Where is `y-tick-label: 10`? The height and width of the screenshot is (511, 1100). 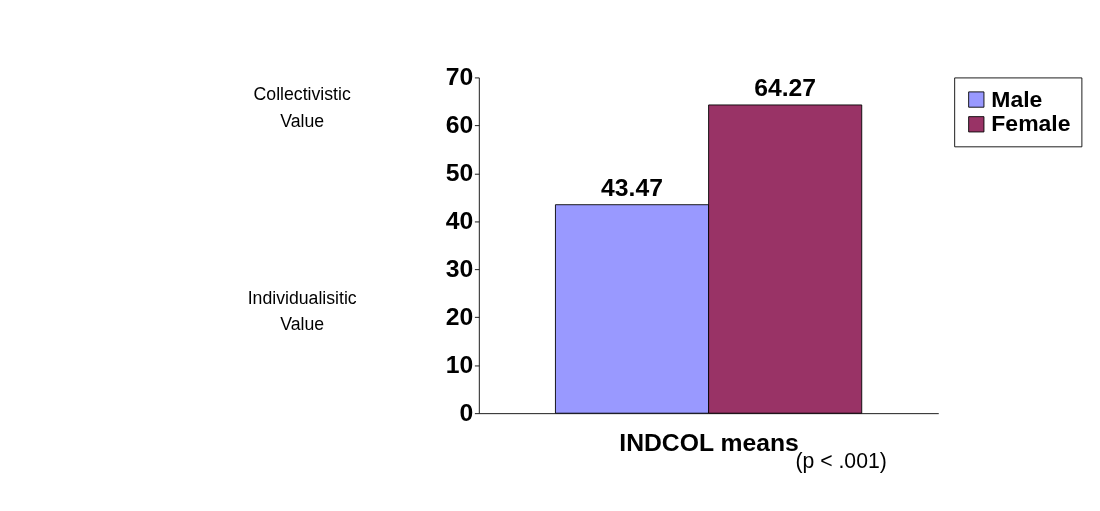 y-tick-label: 10 is located at coordinates (459, 364).